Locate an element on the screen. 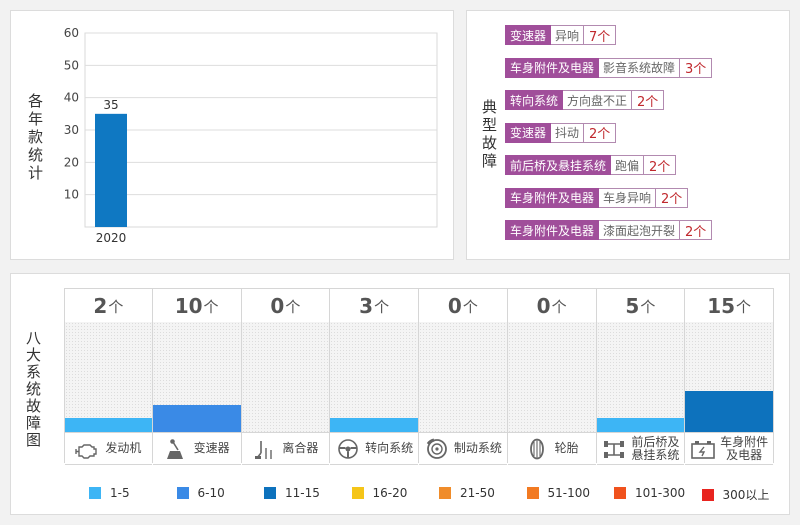 The width and height of the screenshot is (800, 525). system-label: 轮胎 is located at coordinates (567, 448).